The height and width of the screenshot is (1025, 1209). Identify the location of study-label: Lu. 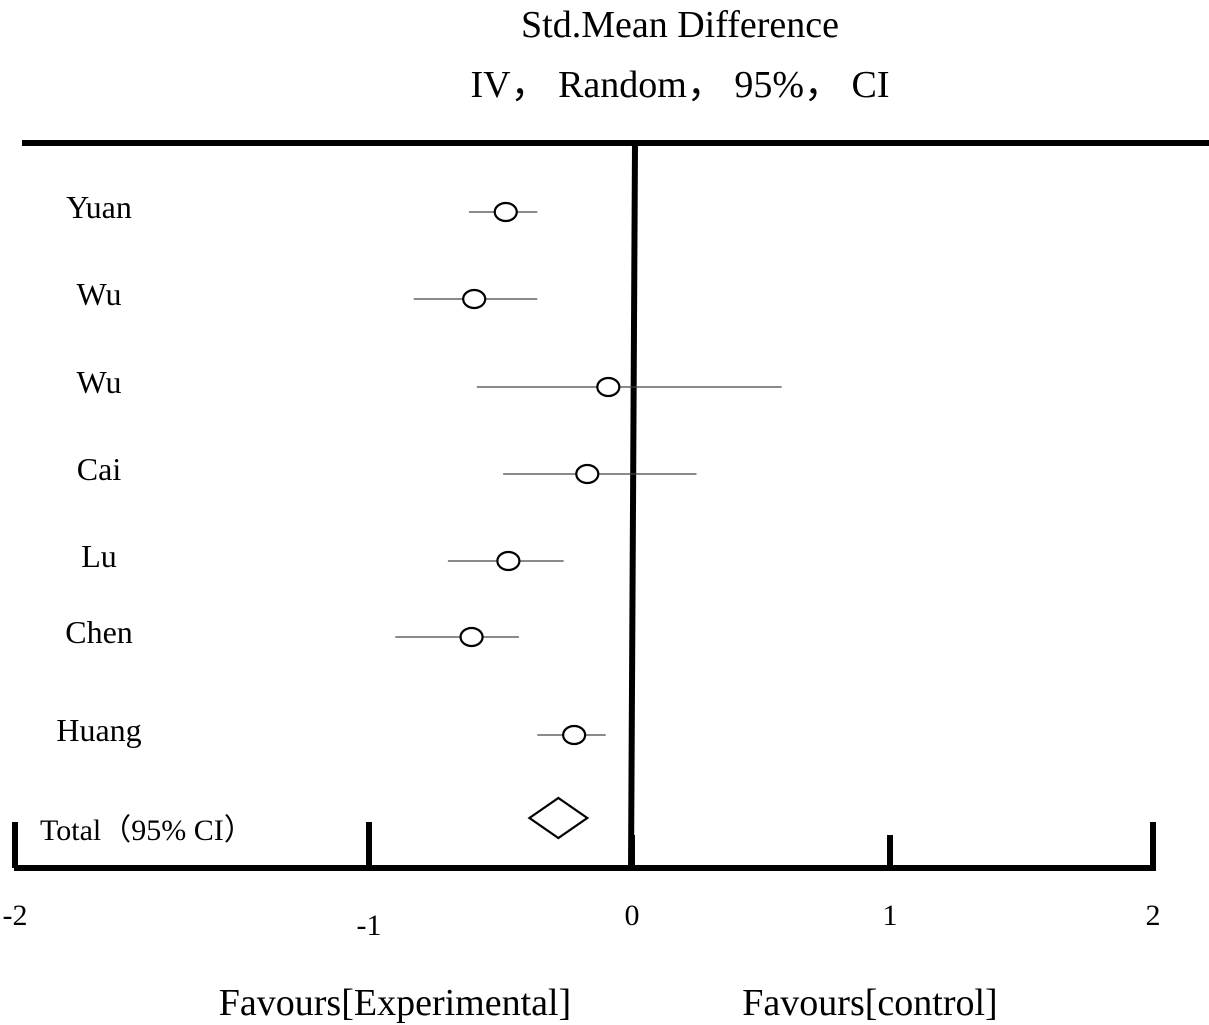
(99, 556).